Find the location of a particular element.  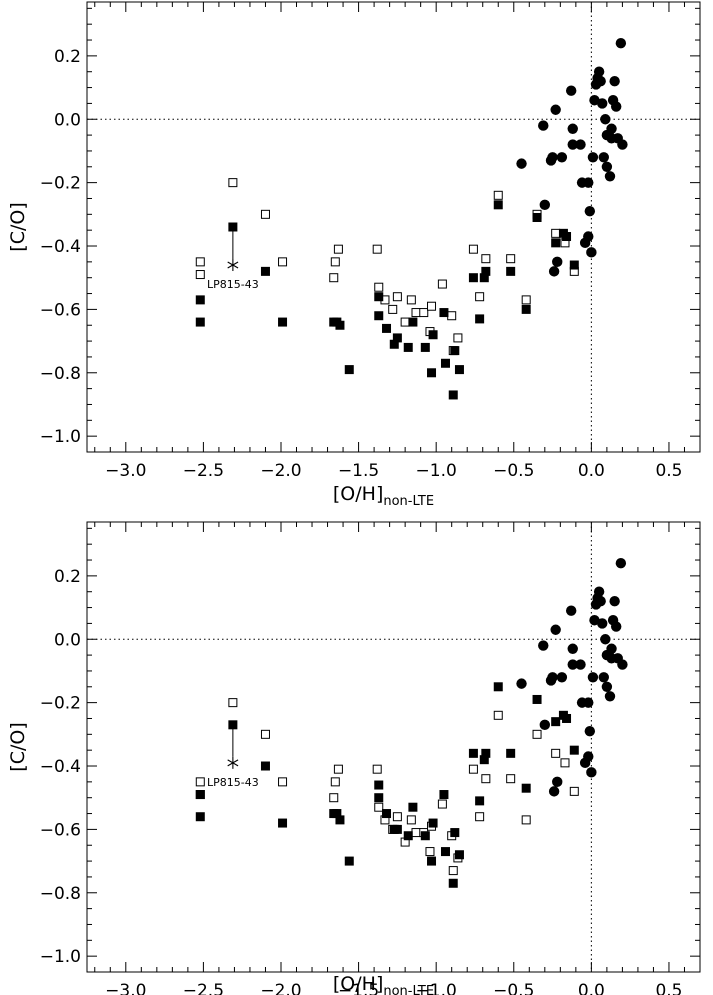

x-tick-label: −1.5 is located at coordinates (358, 988).